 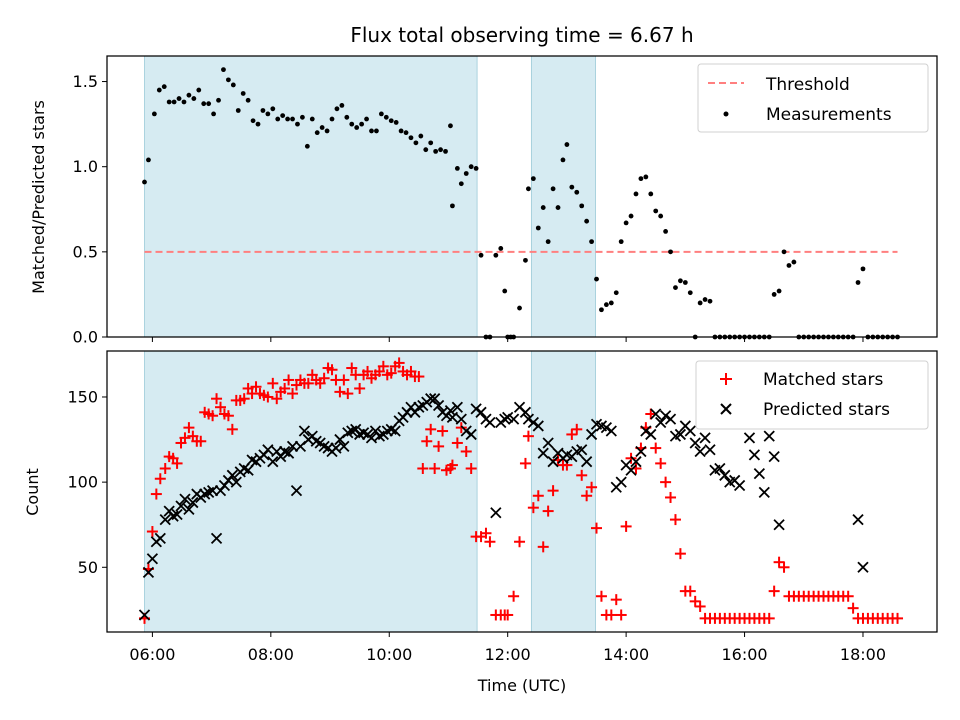 What do you see at coordinates (812, 395) in the screenshot?
I see `count-legend: Matched stars Predicted stars` at bounding box center [812, 395].